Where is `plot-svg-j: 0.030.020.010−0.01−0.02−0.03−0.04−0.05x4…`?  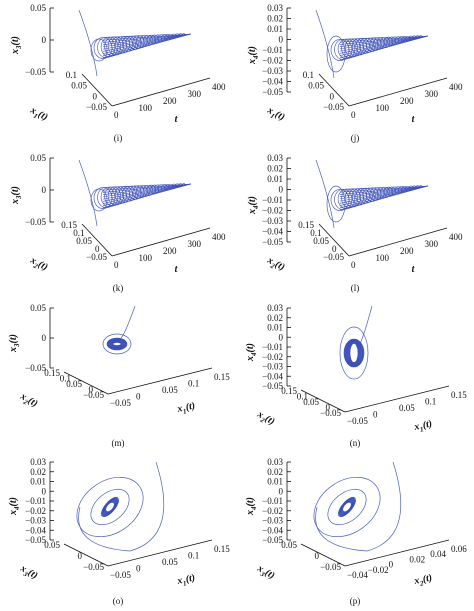 plot-svg-j: 0.030.020.010−0.01−0.02−0.03−0.04−0.05x4… is located at coordinates (355, 73).